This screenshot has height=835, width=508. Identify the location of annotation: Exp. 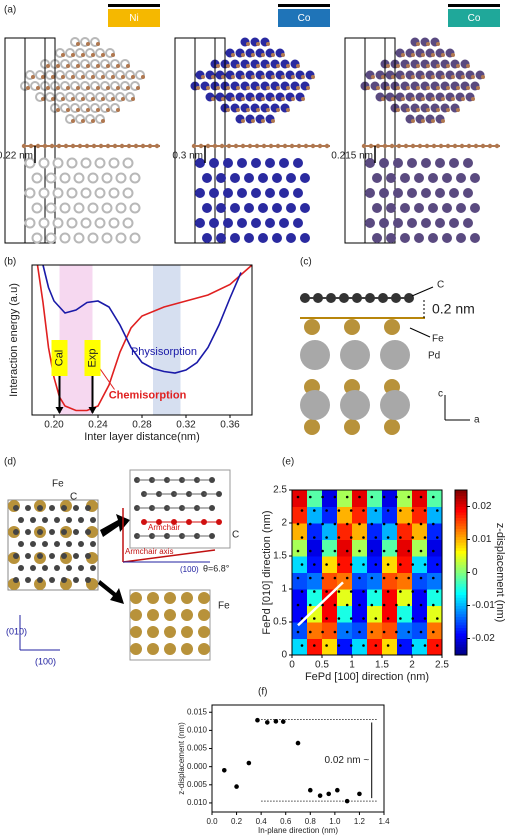
(92, 358).